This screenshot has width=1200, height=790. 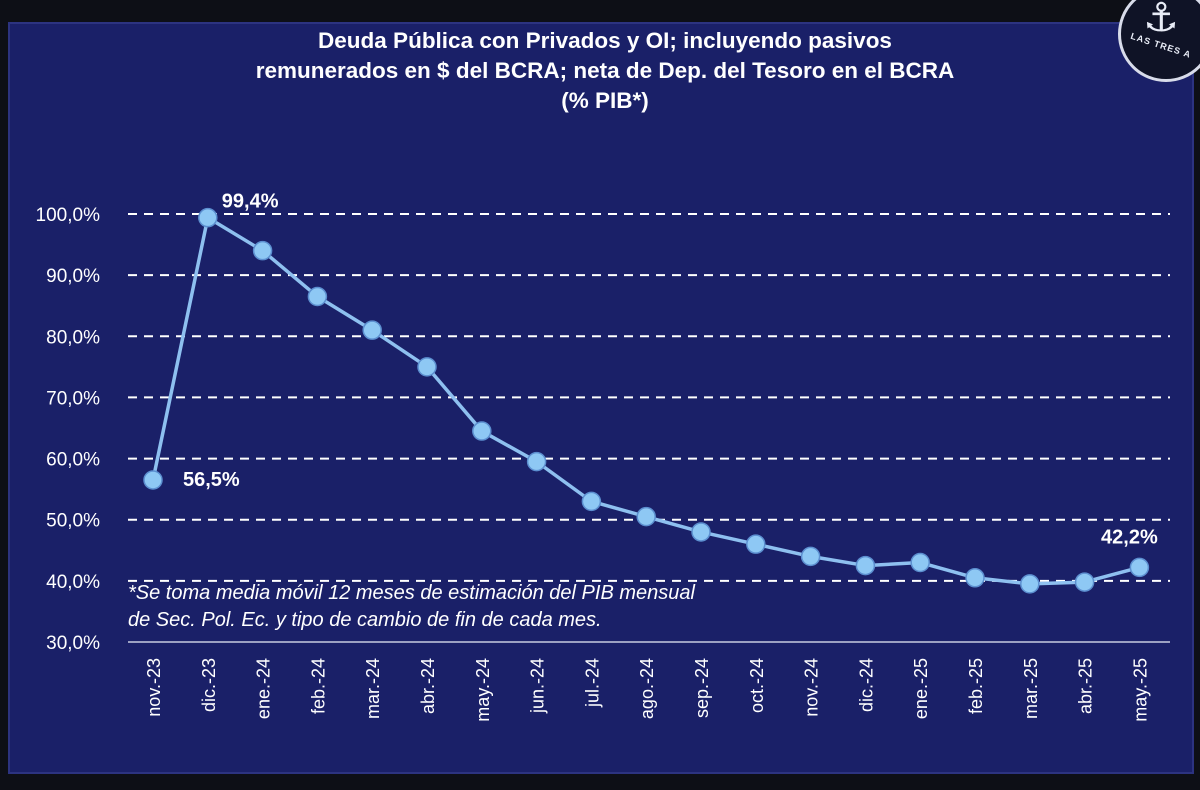 What do you see at coordinates (1129, 537) in the screenshot?
I see `data-label: 42,2%` at bounding box center [1129, 537].